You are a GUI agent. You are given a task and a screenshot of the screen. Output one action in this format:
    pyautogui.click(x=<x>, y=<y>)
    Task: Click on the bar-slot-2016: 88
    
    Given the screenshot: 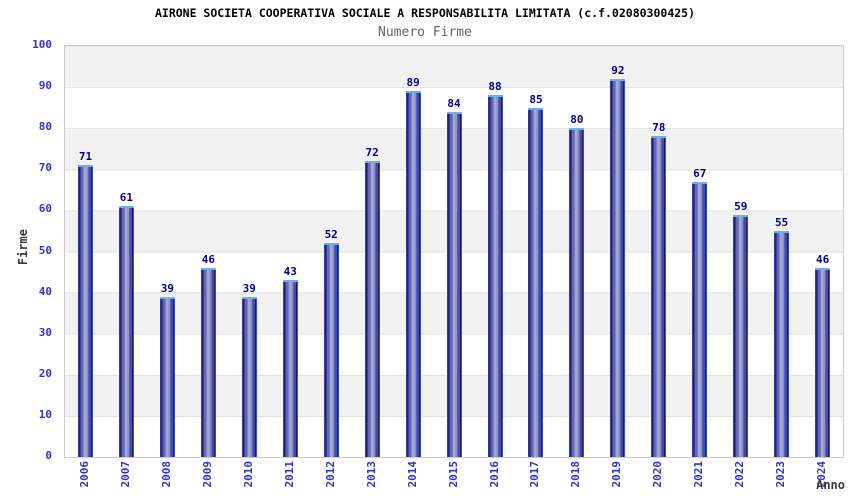 What is the action you would take?
    pyautogui.click(x=495, y=251)
    